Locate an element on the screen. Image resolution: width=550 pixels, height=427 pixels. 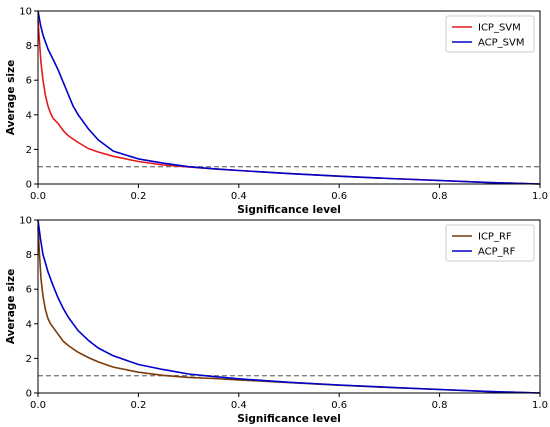
legend: ICP_RF ACP_RF is located at coordinates (490, 243).